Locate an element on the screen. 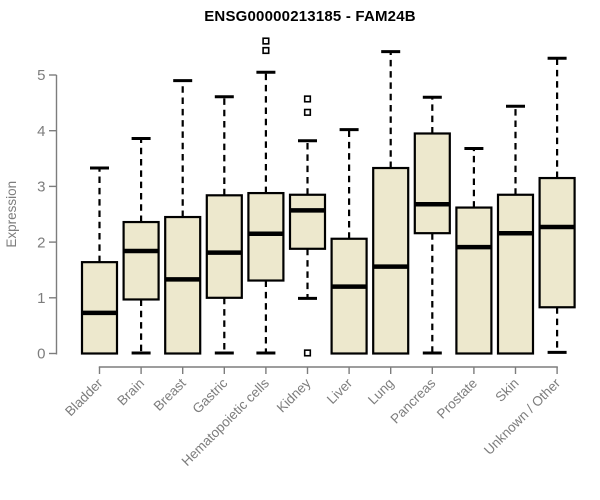 The width and height of the screenshot is (600, 500). y-axis-title: Expression is located at coordinates (11, 214).